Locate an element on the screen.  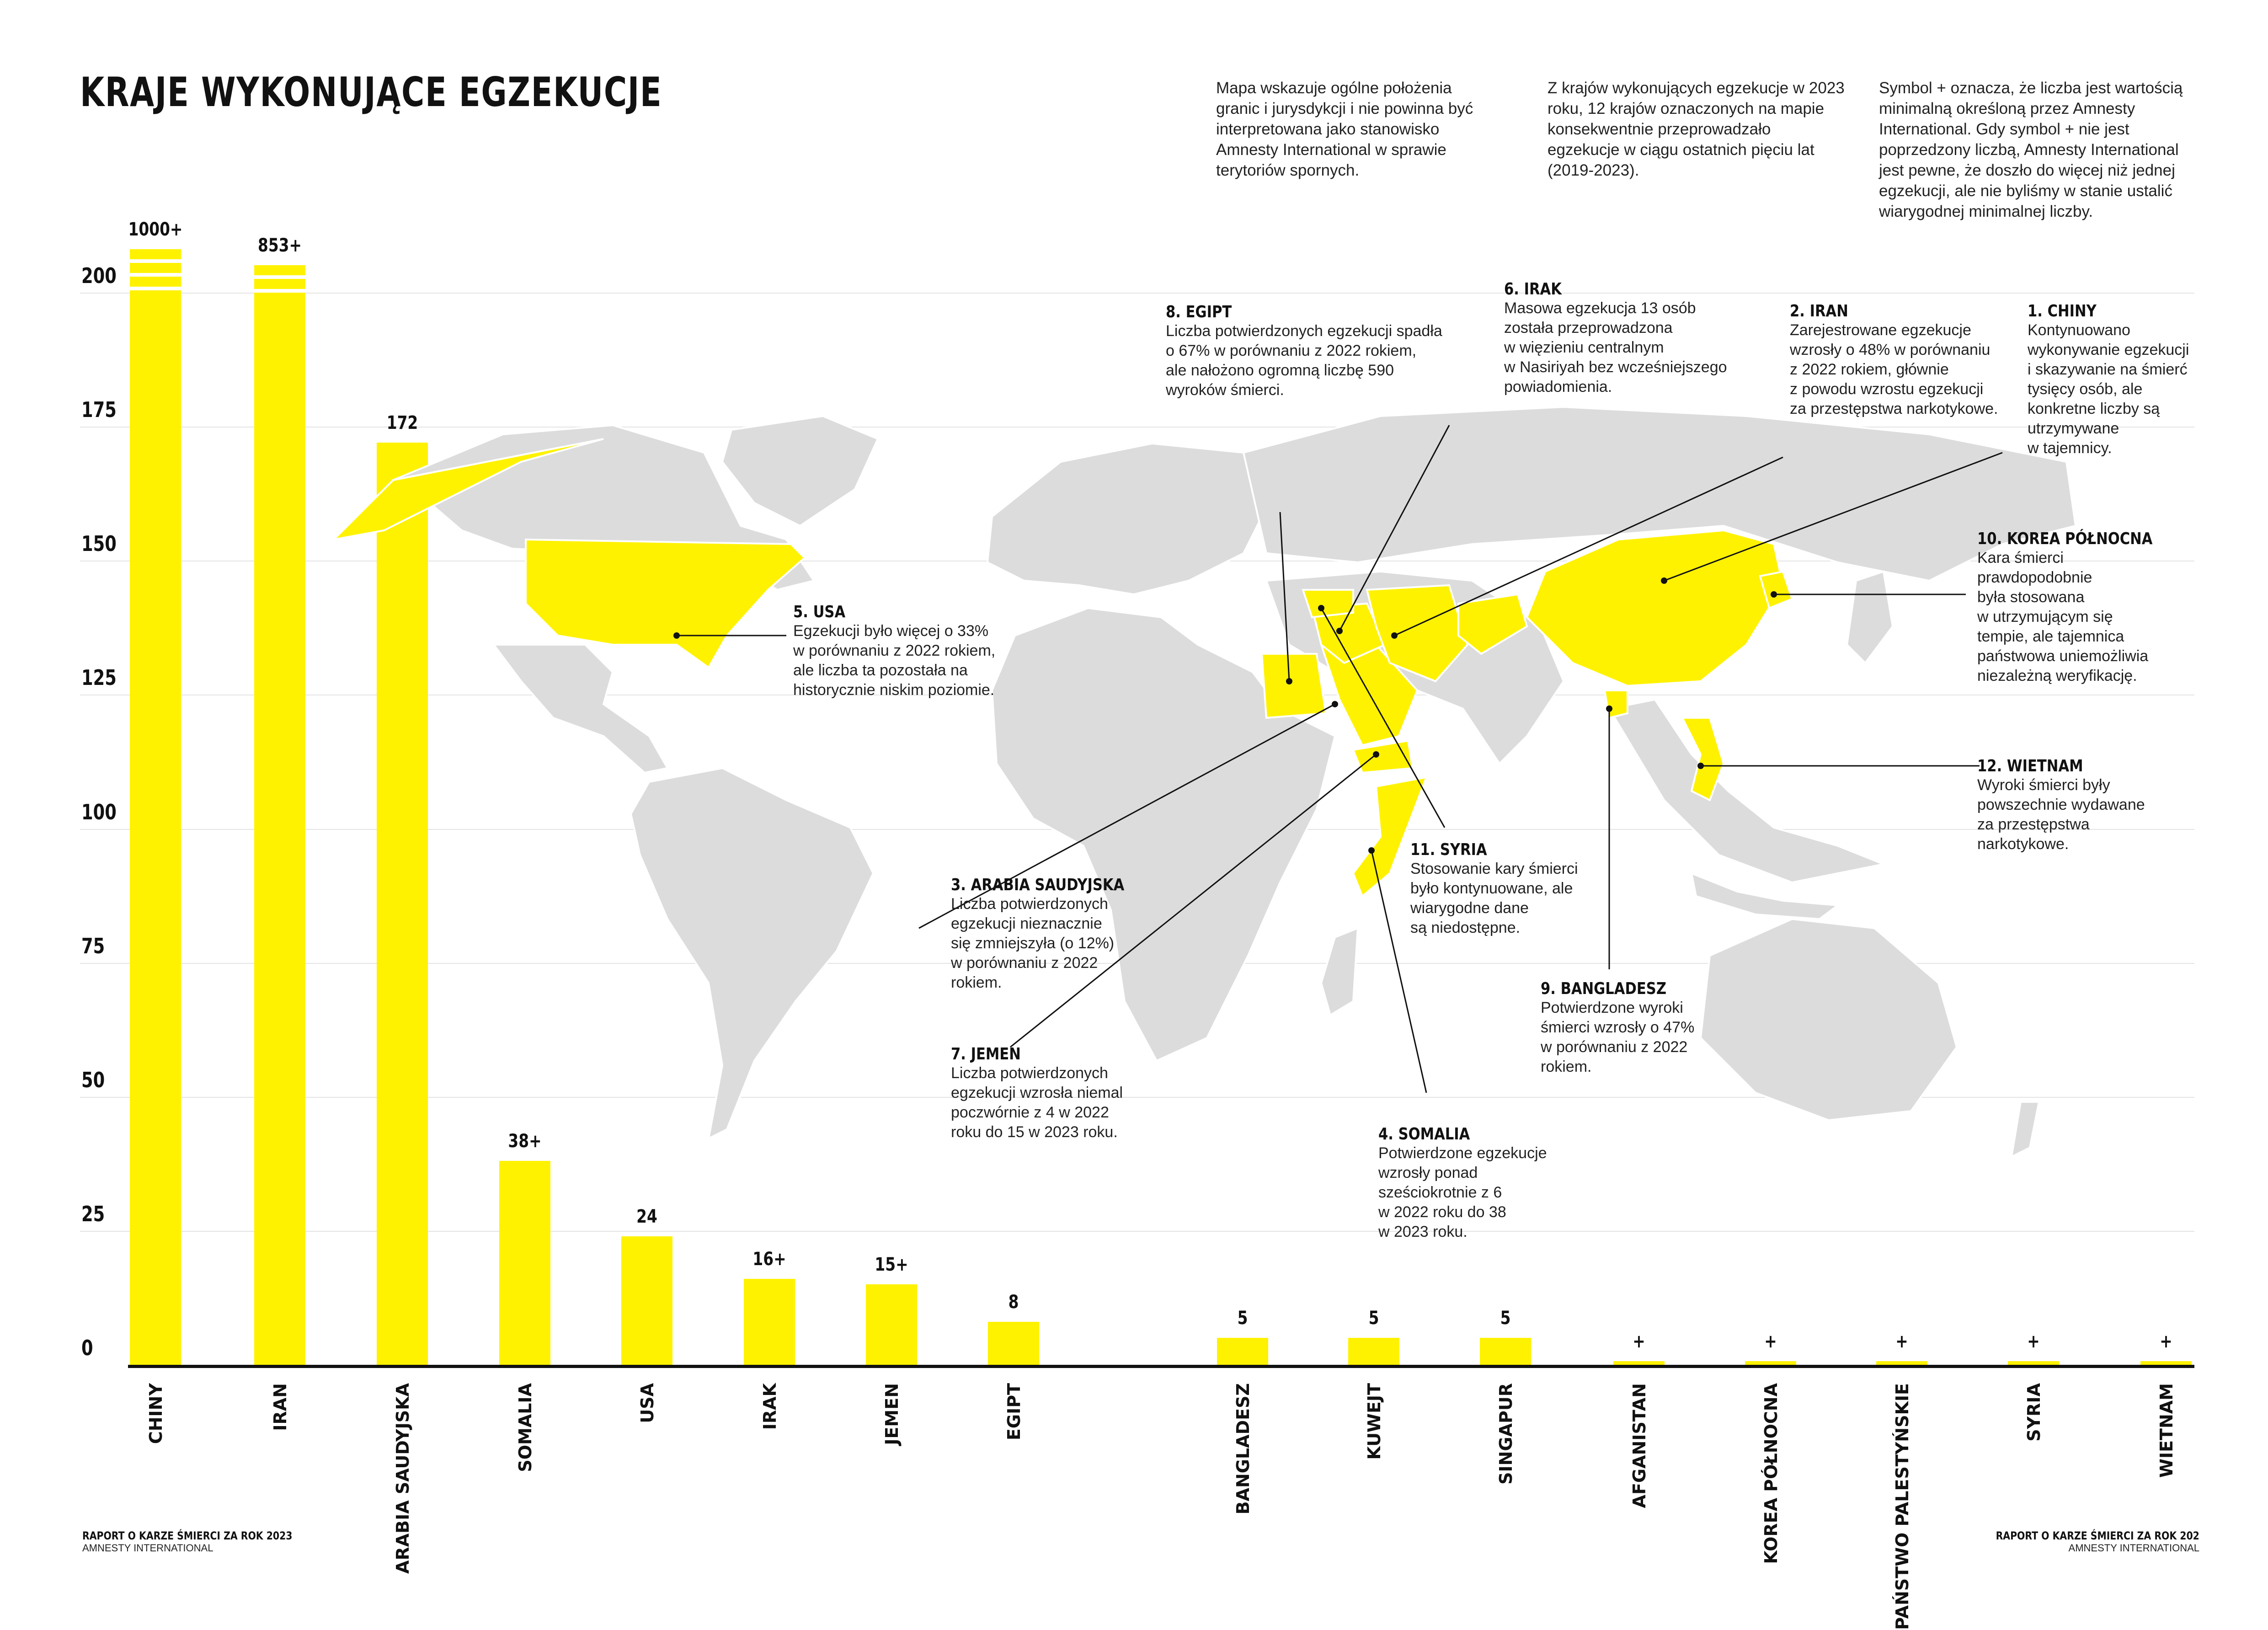
x-category-label: CHINY is located at coordinates (156, 1413).